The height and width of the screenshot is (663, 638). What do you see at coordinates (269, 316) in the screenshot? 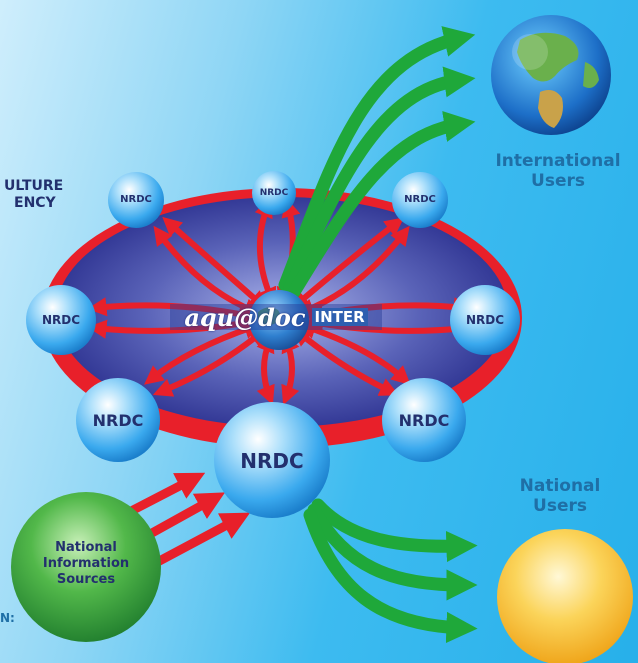
I see `hub-land` at bounding box center [269, 316].